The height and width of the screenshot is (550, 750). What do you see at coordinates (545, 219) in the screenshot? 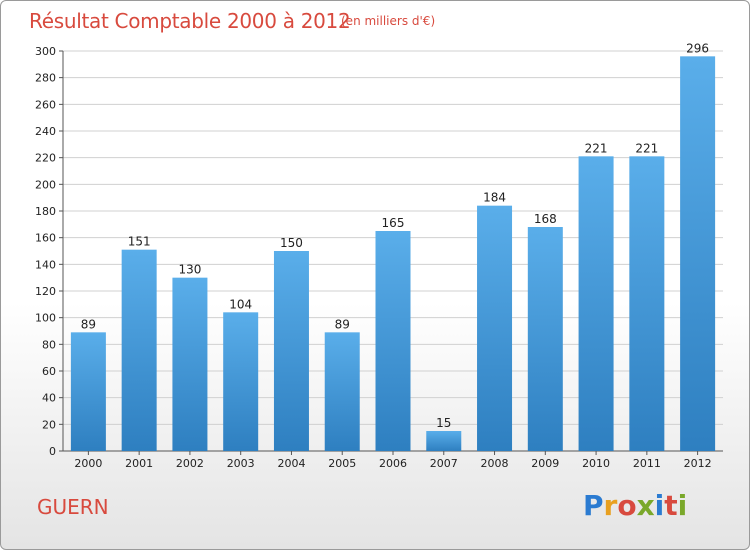
I see `data-label: 168` at bounding box center [545, 219].